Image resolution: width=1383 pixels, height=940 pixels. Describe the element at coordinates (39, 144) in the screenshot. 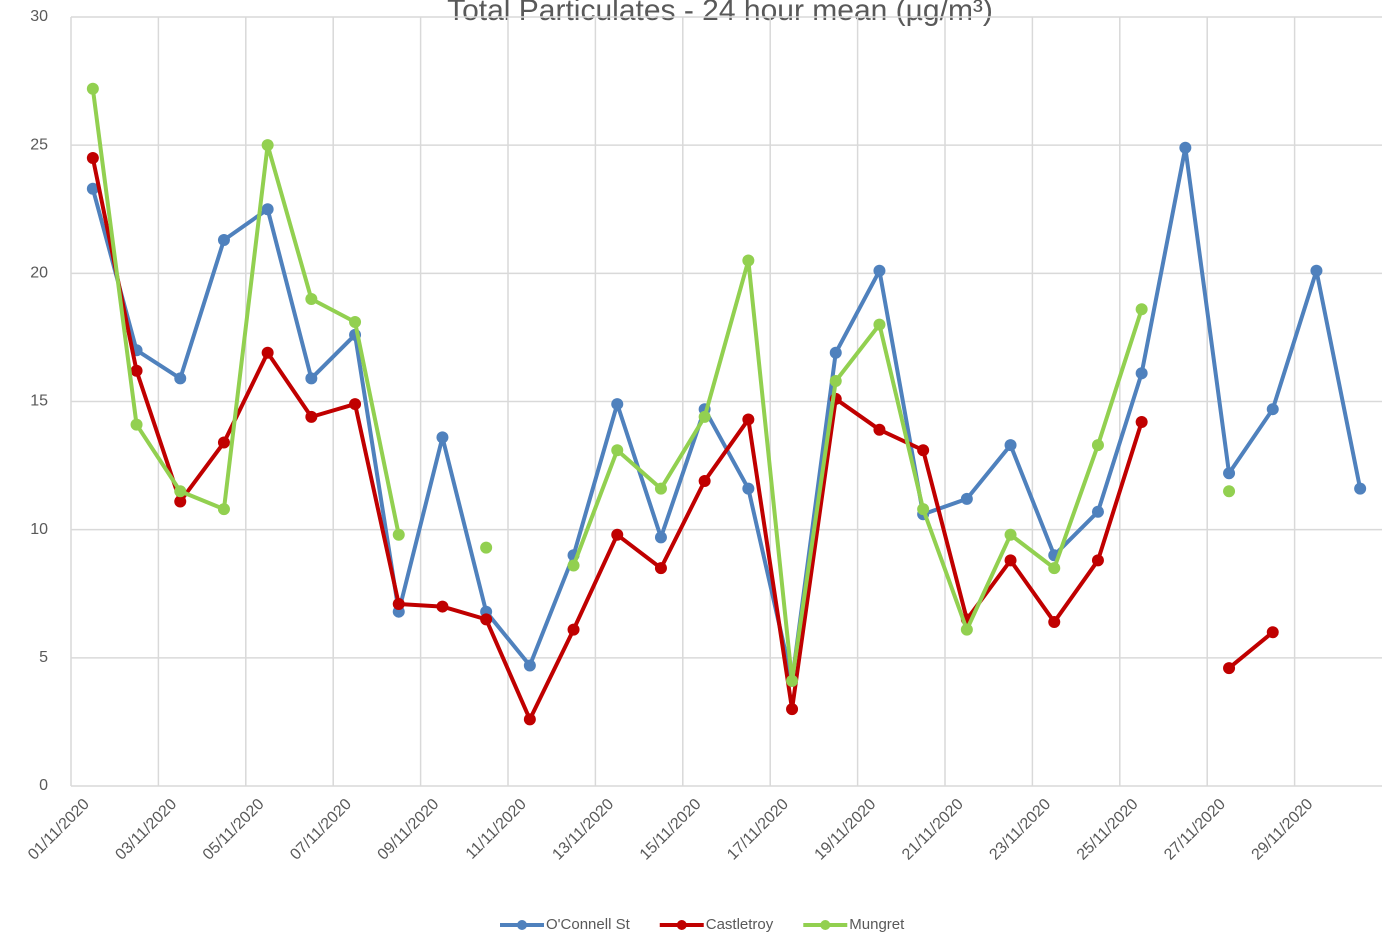

I see `y-tick-label: 25` at that location.